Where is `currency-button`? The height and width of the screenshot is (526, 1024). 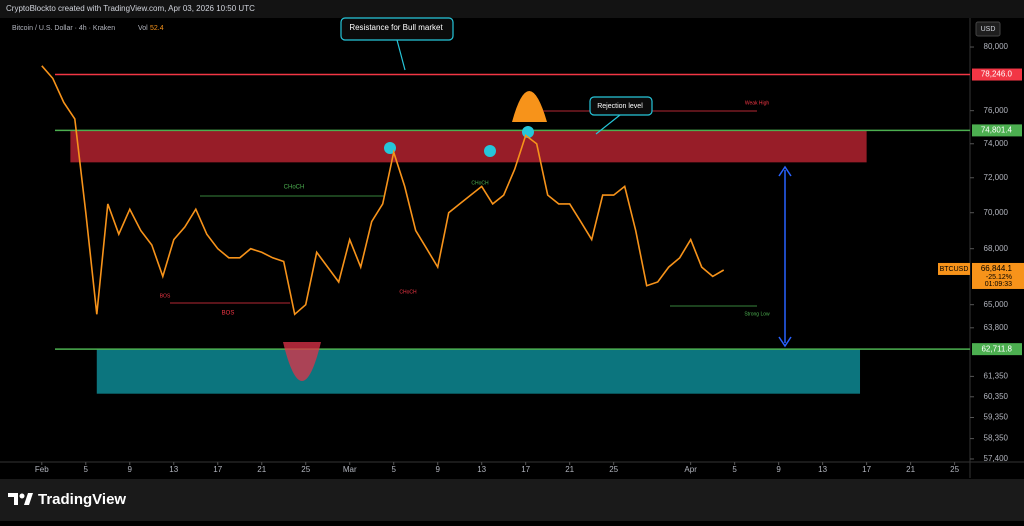 currency-button is located at coordinates (988, 29).